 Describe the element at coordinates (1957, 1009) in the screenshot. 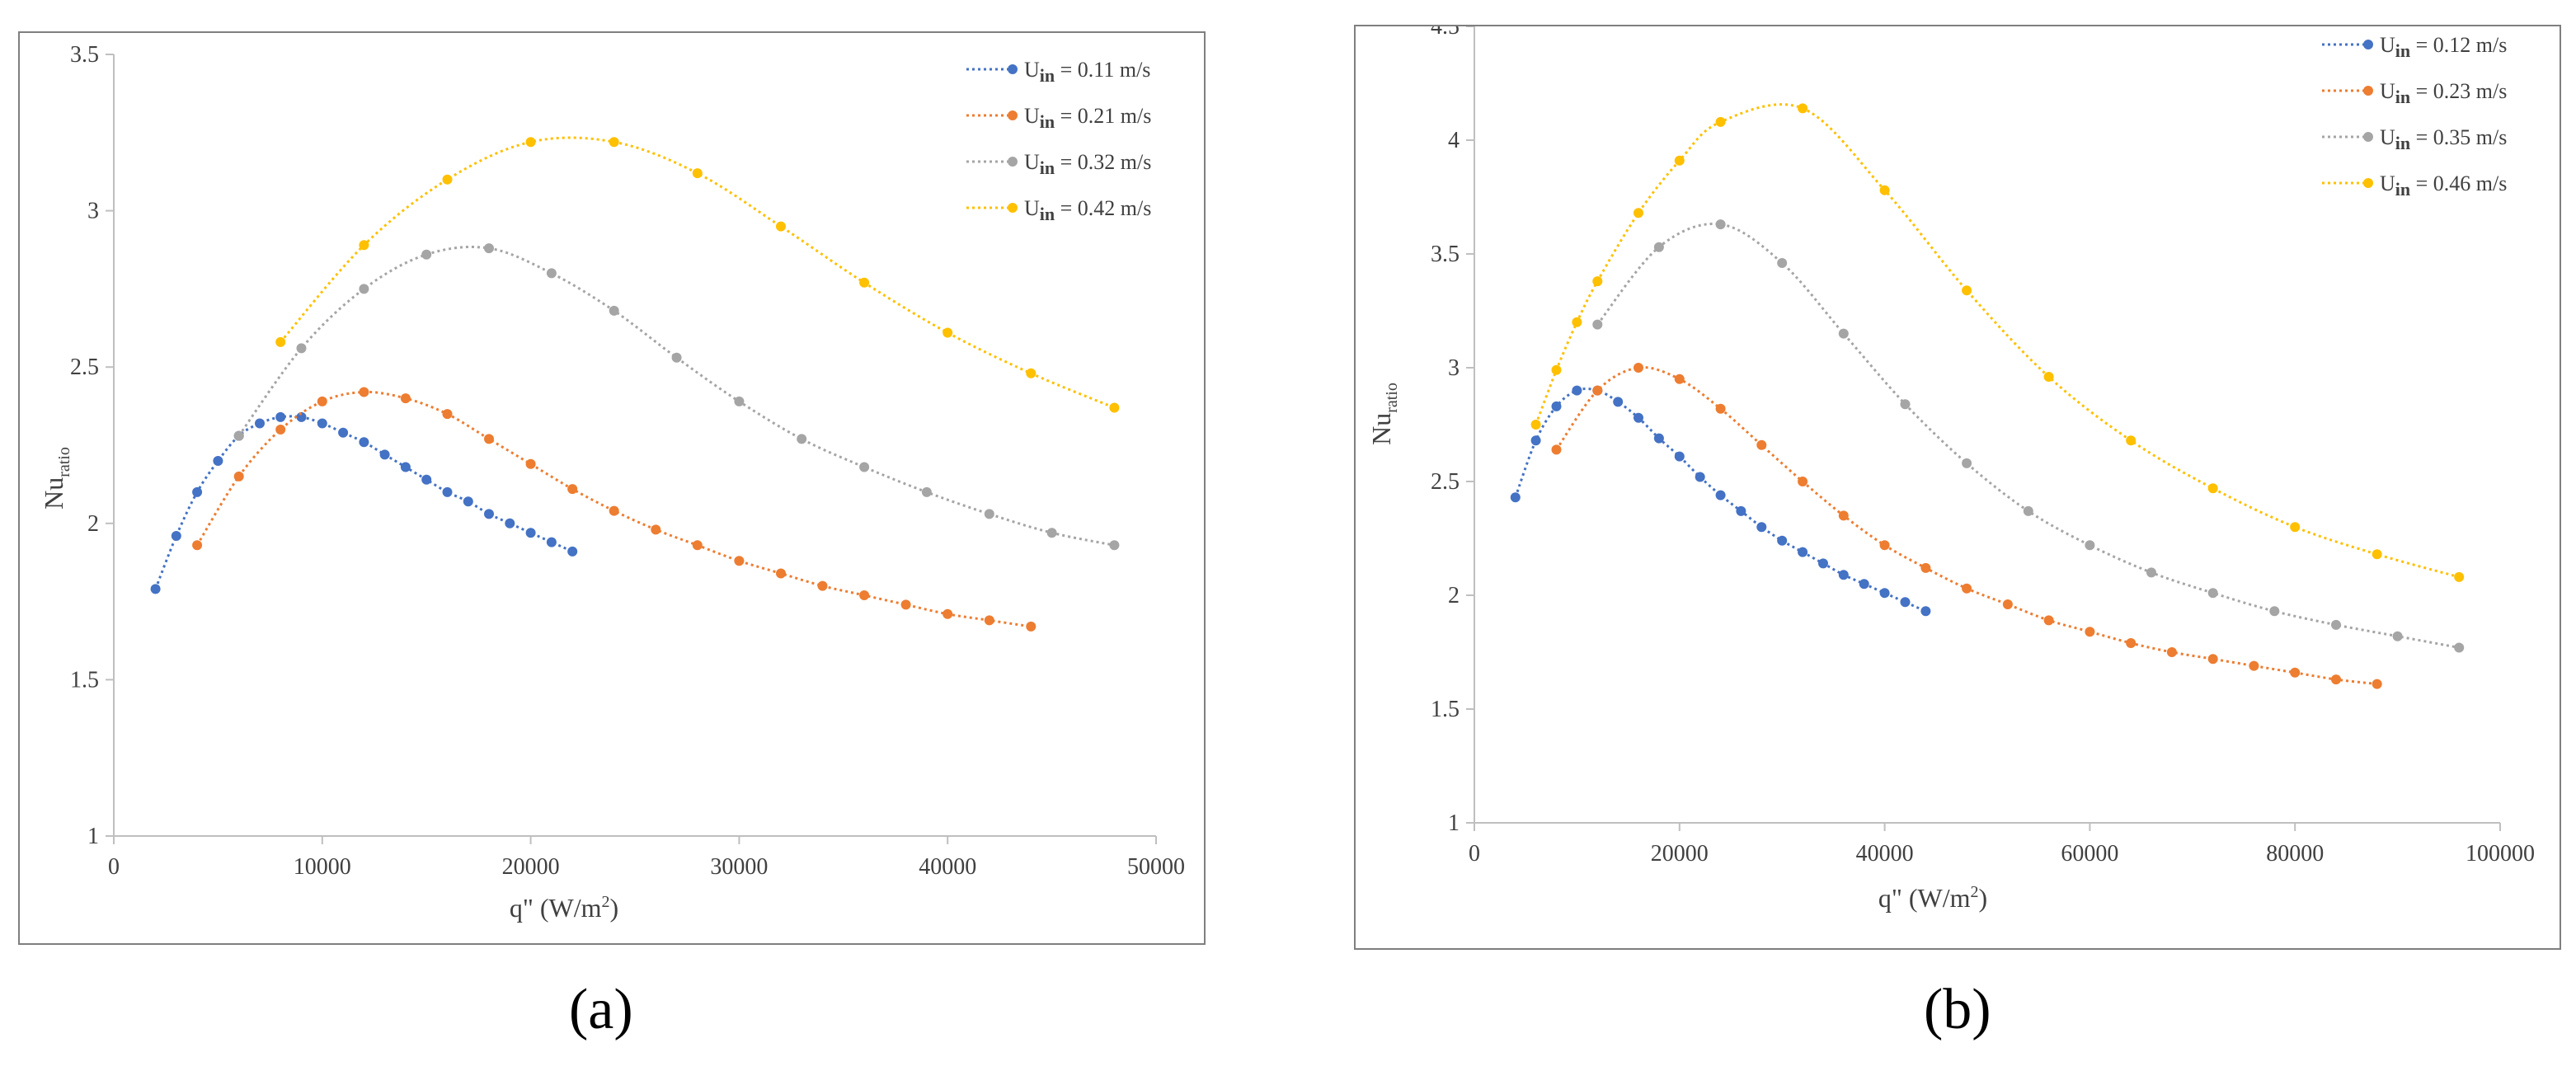

I see `panel-label-b: (b)` at that location.